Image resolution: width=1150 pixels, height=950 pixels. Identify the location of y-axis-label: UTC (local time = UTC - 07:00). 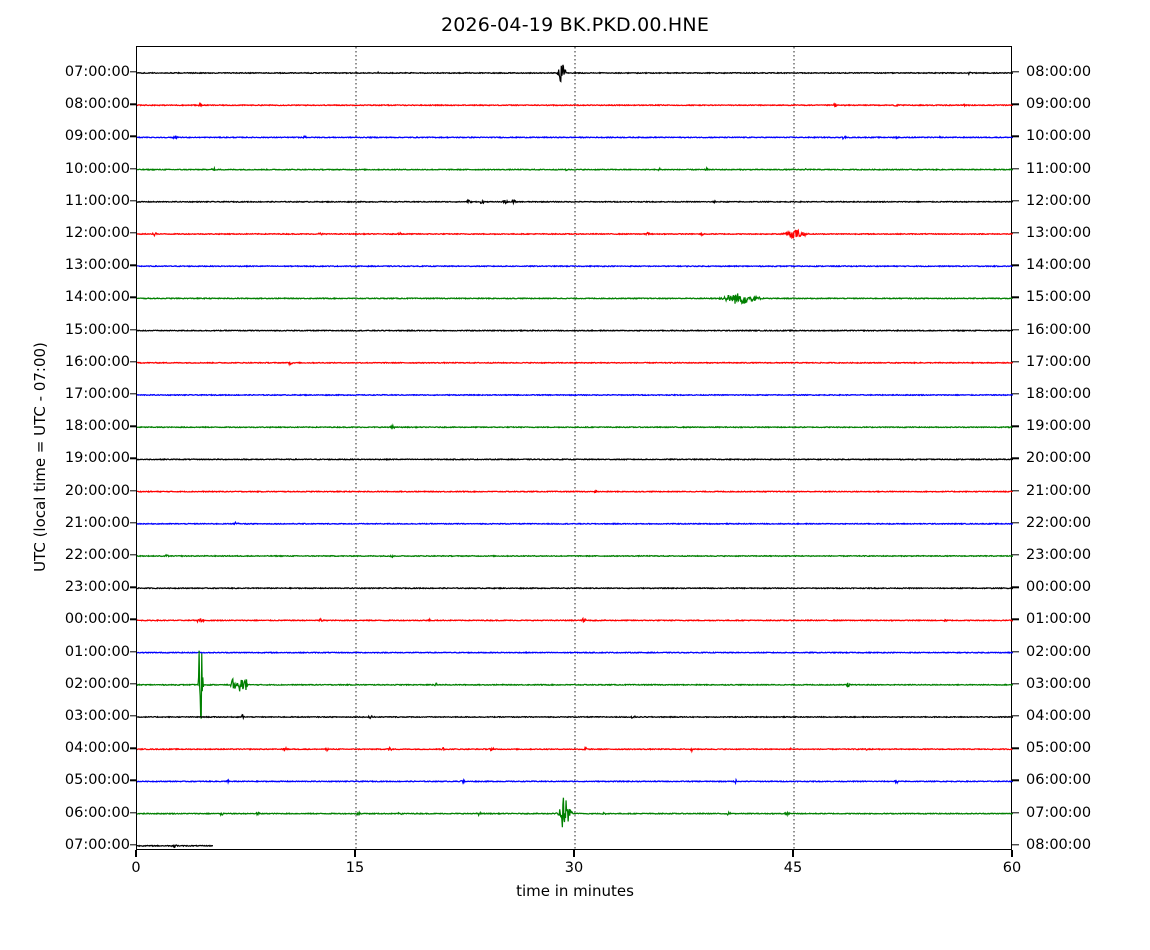
(40, 457).